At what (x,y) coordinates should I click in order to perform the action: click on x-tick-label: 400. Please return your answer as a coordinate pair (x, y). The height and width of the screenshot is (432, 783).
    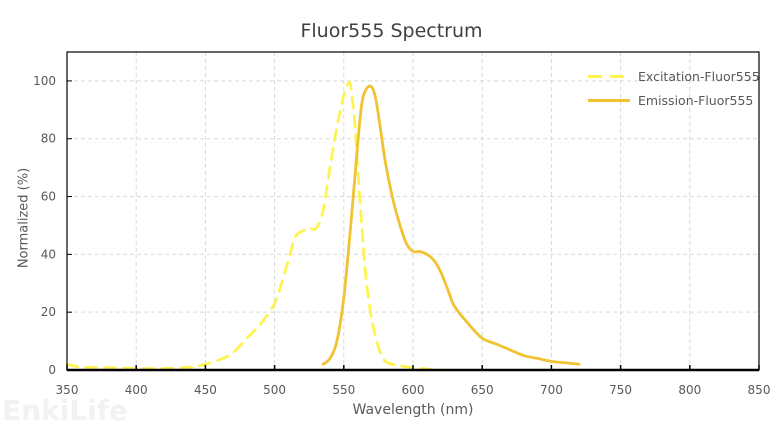
    Looking at the image, I should click on (136, 390).